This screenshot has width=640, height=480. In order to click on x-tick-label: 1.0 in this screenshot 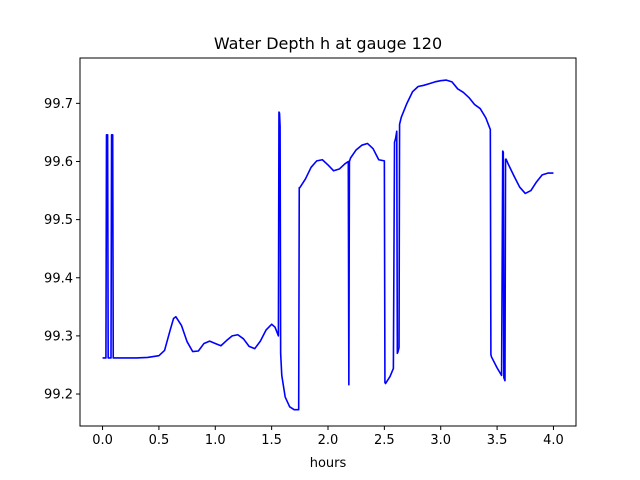, I will do `click(215, 440)`.